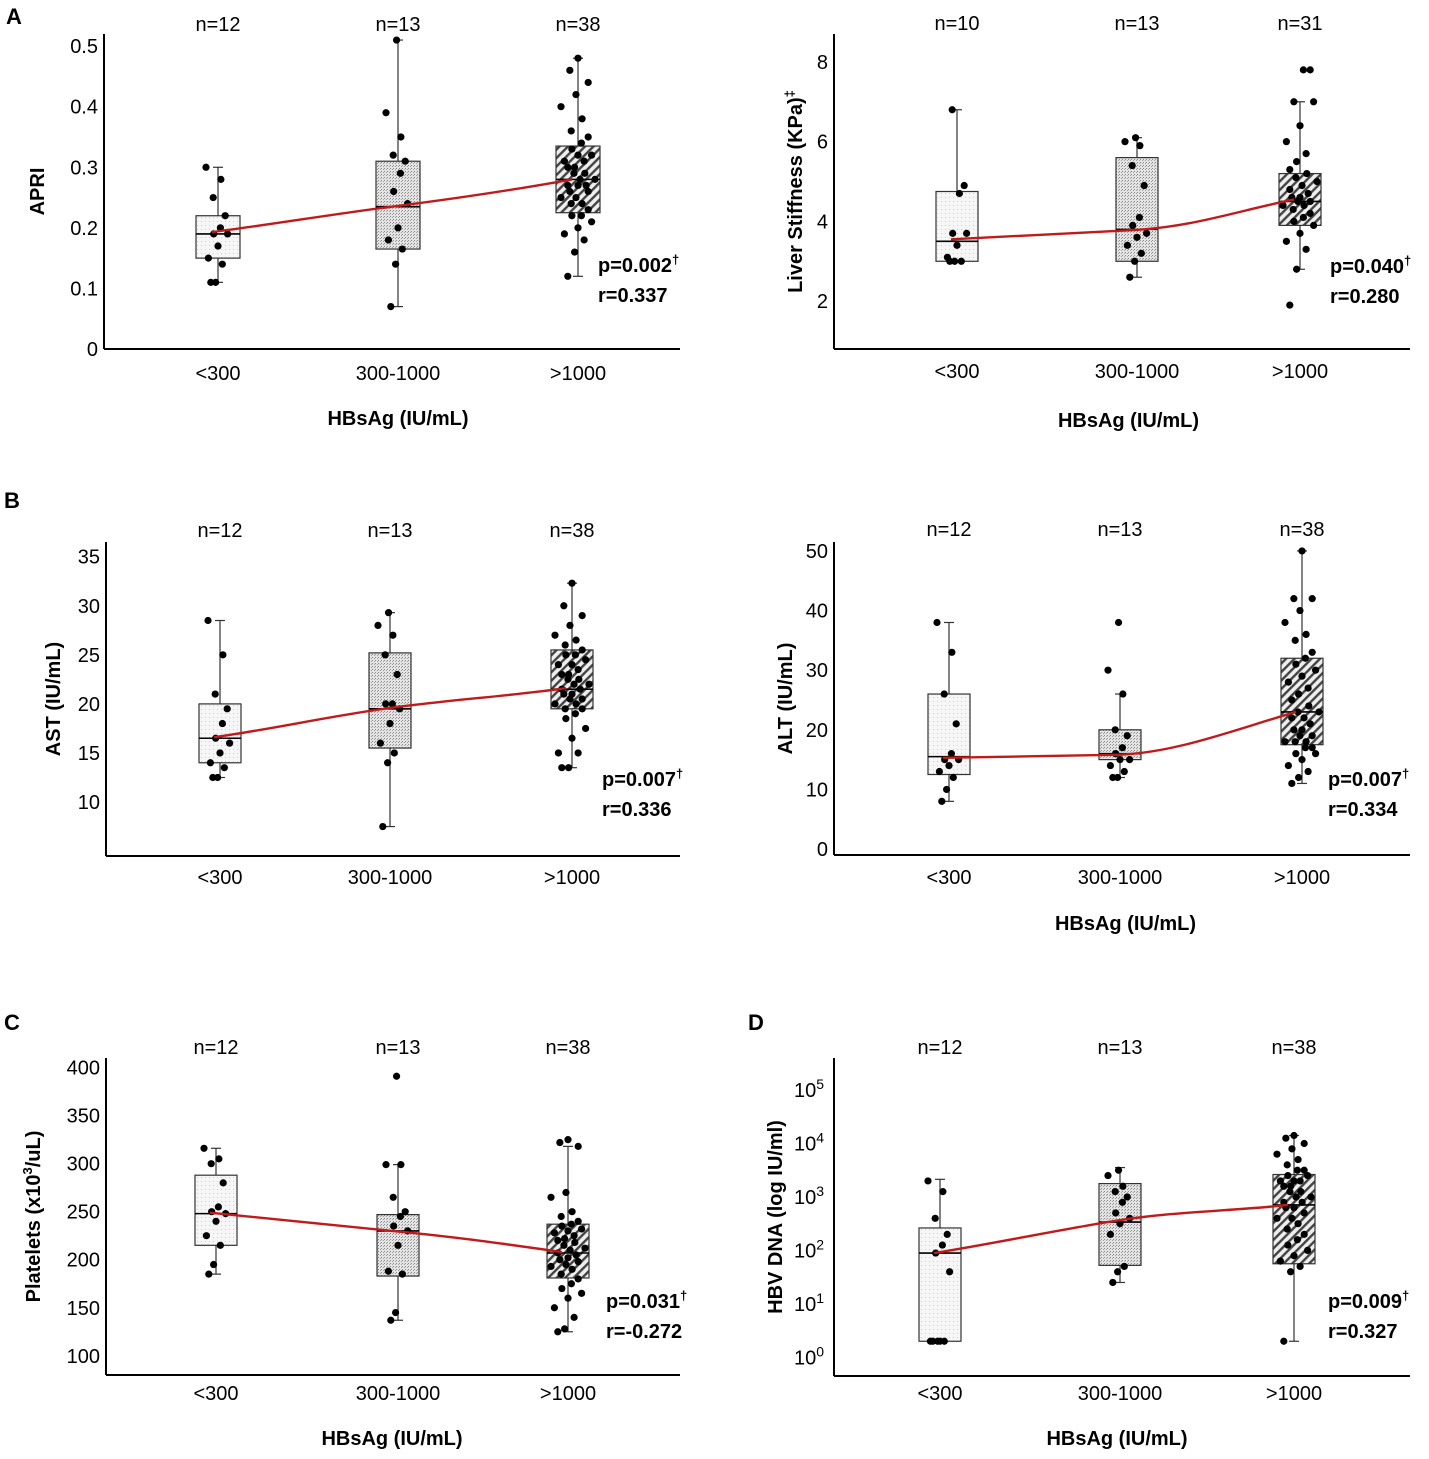 Image resolution: width=1429 pixels, height=1459 pixels. I want to click on platelets-x-axis-label: HBsAg (IU/mL), so click(391, 1439).